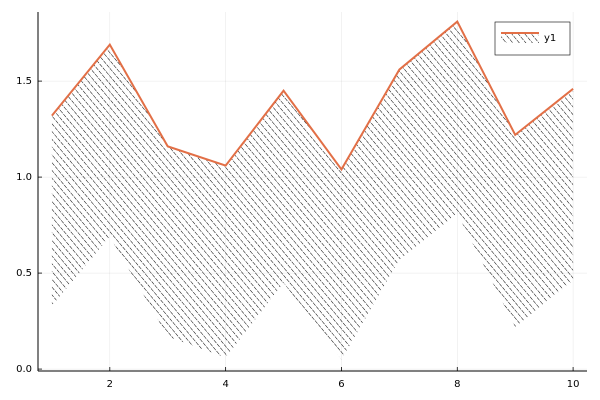  Describe the element at coordinates (24, 273) in the screenshot. I see `y-tick-label: 0.5` at that location.